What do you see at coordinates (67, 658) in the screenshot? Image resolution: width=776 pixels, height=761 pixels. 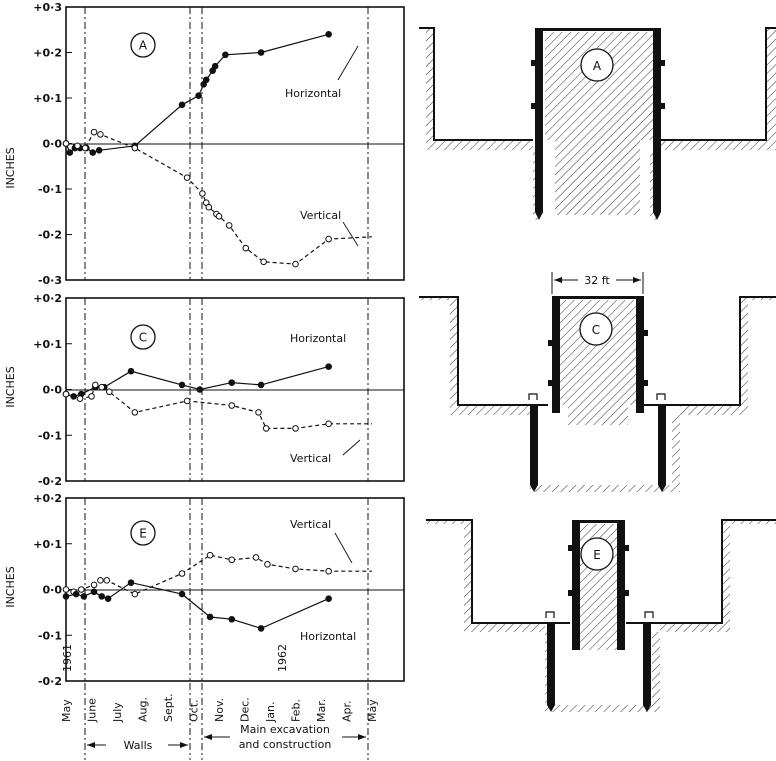 I see `year-label-1961: 1961` at bounding box center [67, 658].